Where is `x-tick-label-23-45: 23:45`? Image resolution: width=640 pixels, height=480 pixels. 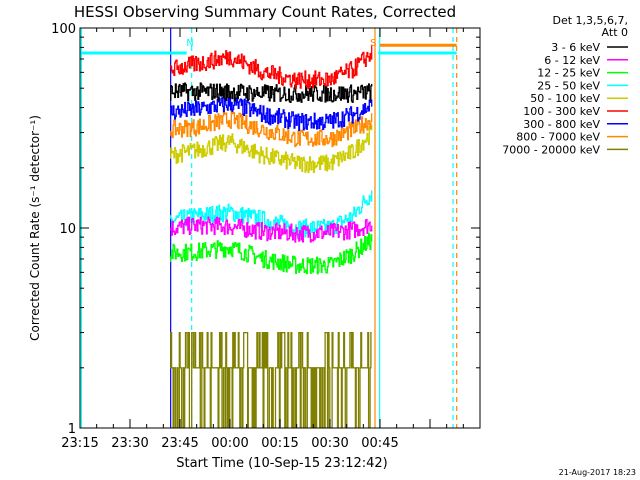
x-tick-label-23-45: 23:45 is located at coordinates (179, 443).